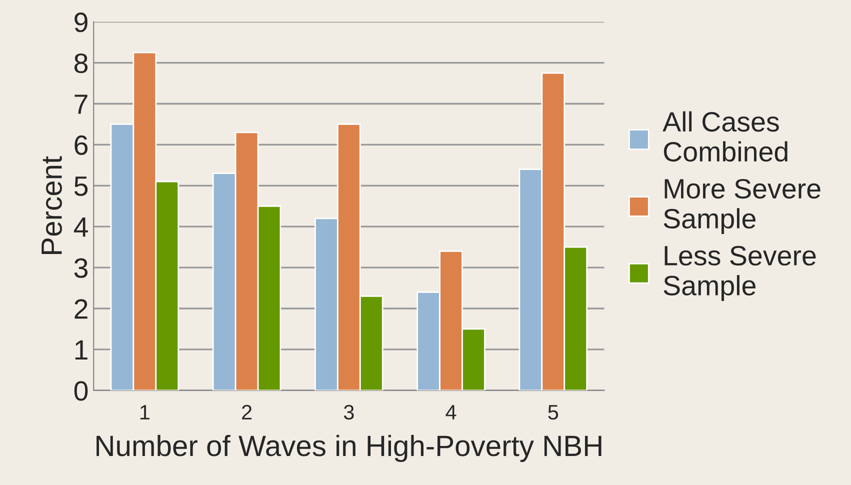 The height and width of the screenshot is (485, 851). I want to click on x-tick-label: 2, so click(247, 412).